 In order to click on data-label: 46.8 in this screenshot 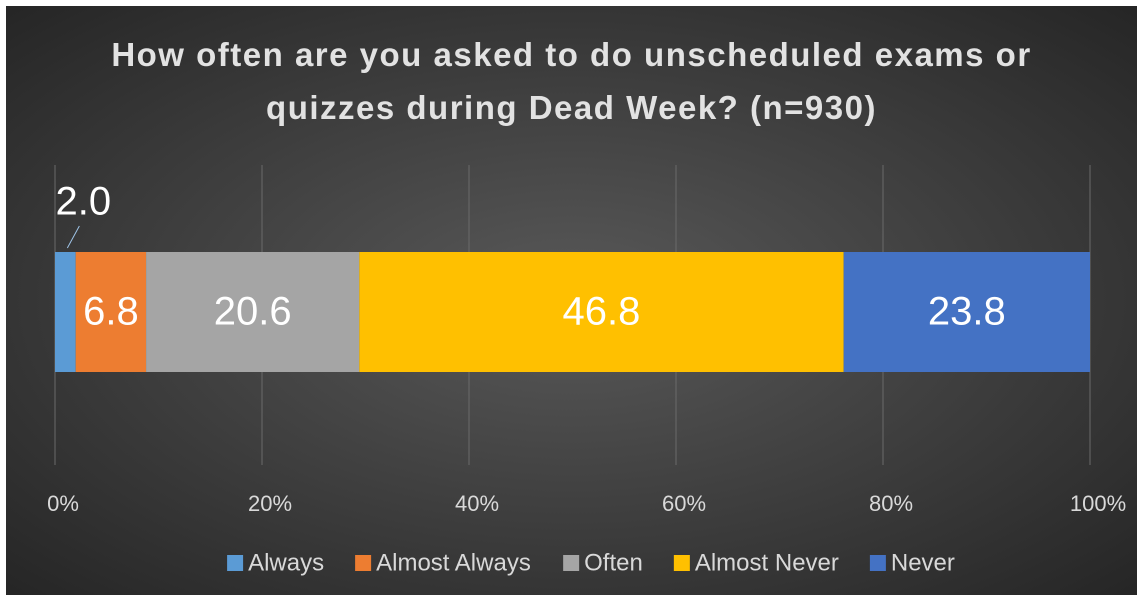, I will do `click(602, 312)`.